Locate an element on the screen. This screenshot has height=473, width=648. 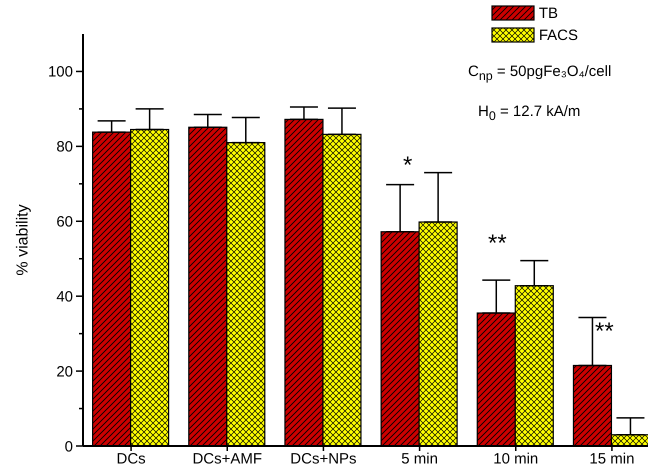
y-tick-label: 0 is located at coordinates (68, 447).